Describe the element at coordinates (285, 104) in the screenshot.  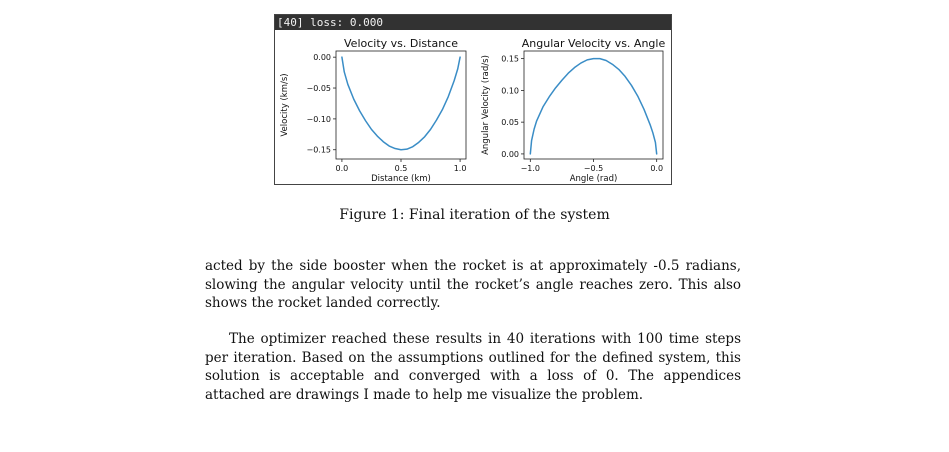
I see `chart-1-y-axis-label: Velocity (km/s)` at that location.